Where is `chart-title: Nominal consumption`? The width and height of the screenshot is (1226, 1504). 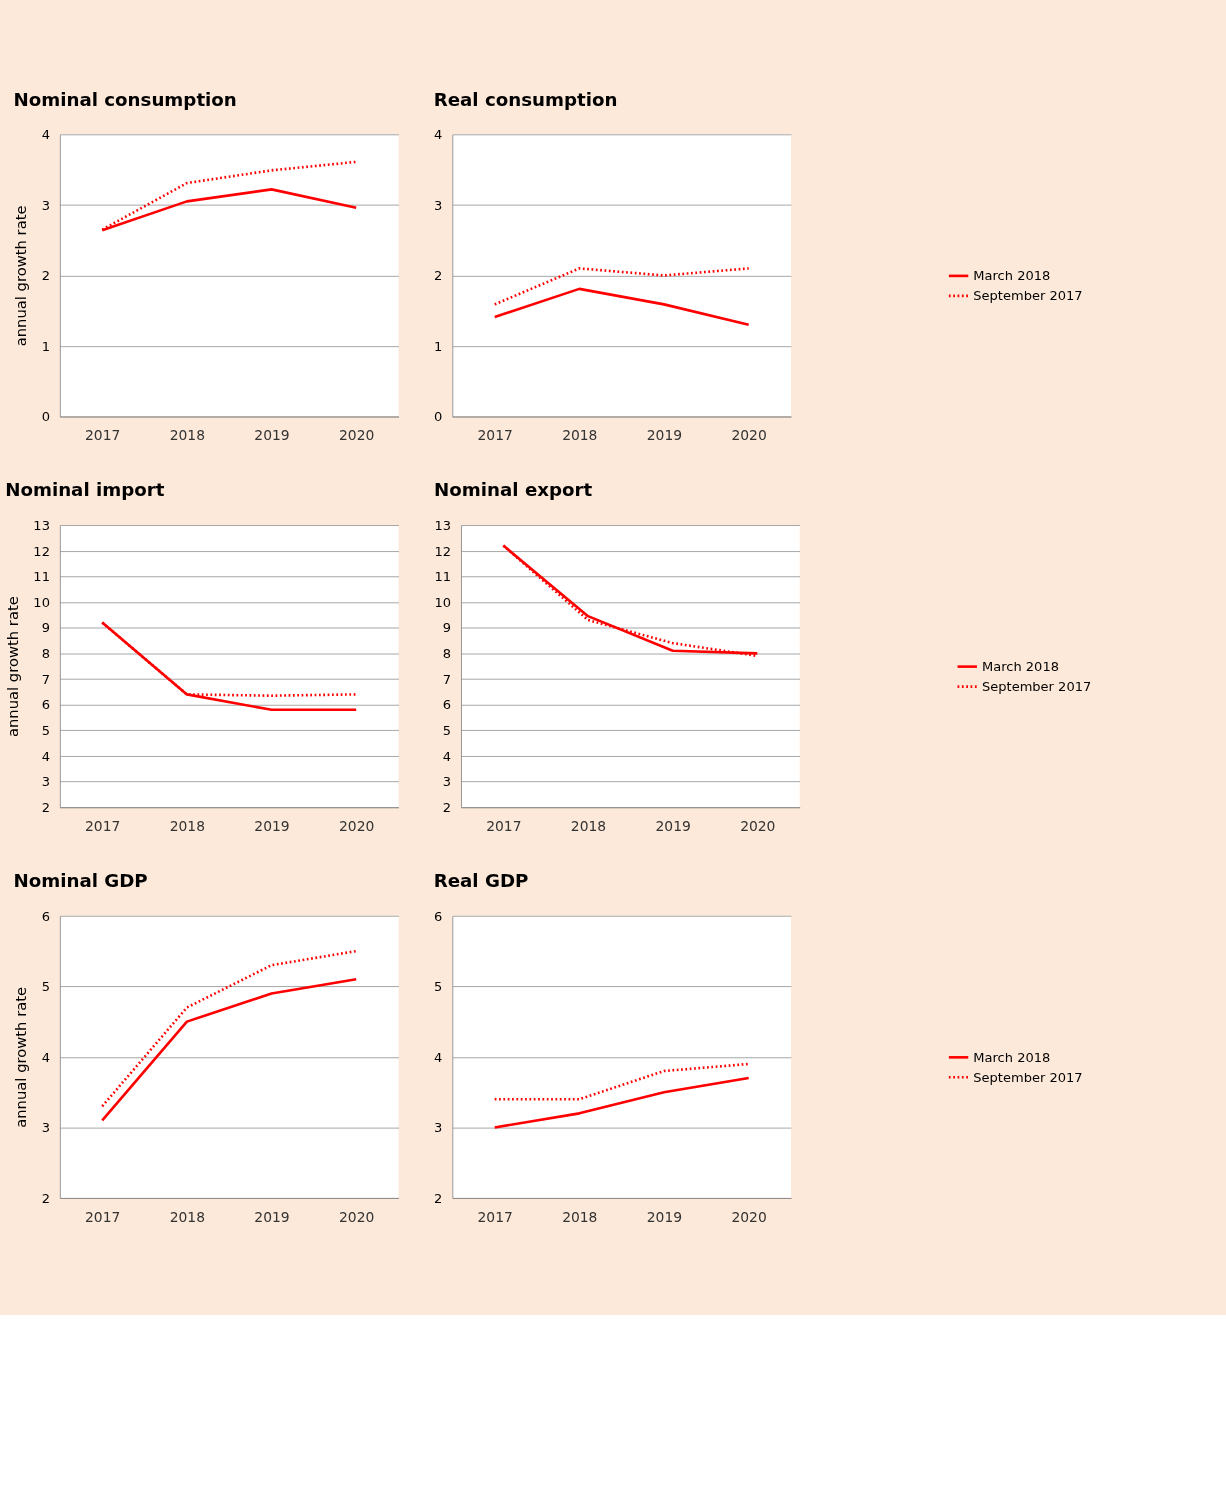 chart-title: Nominal consumption is located at coordinates (125, 99).